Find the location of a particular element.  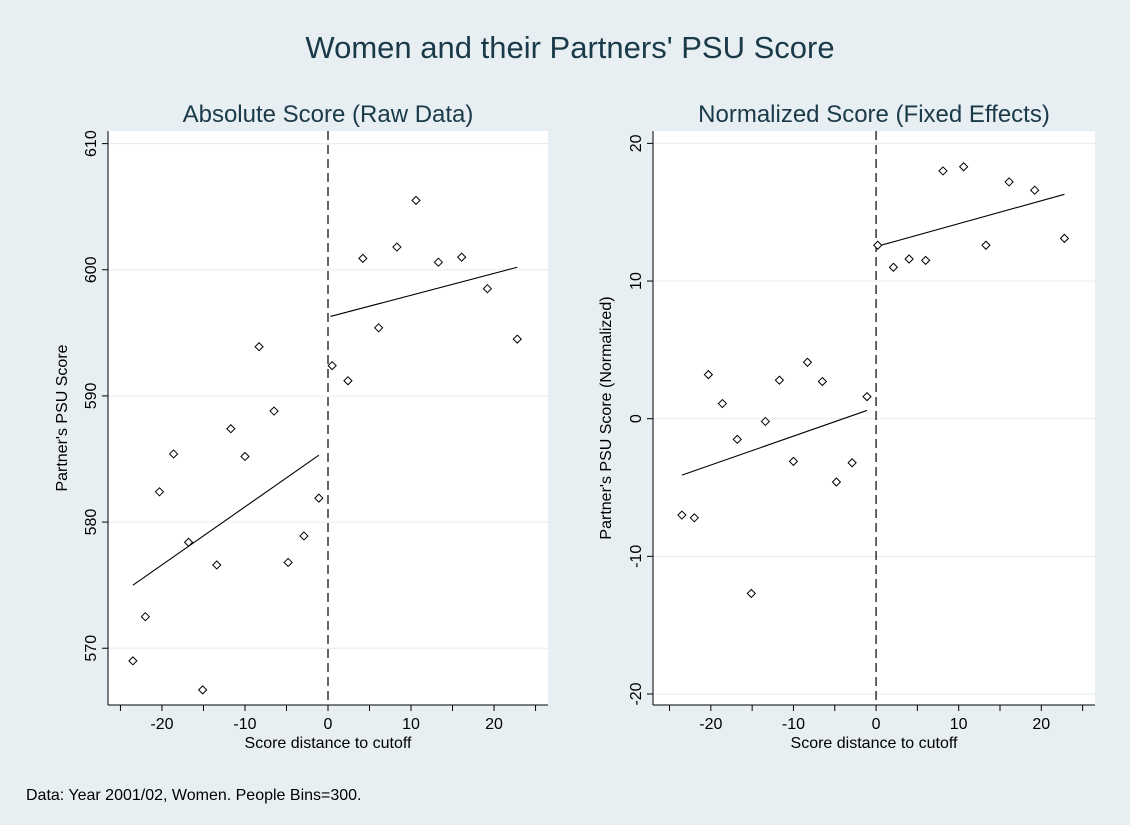

y-tick-label: 0 is located at coordinates (636, 418).